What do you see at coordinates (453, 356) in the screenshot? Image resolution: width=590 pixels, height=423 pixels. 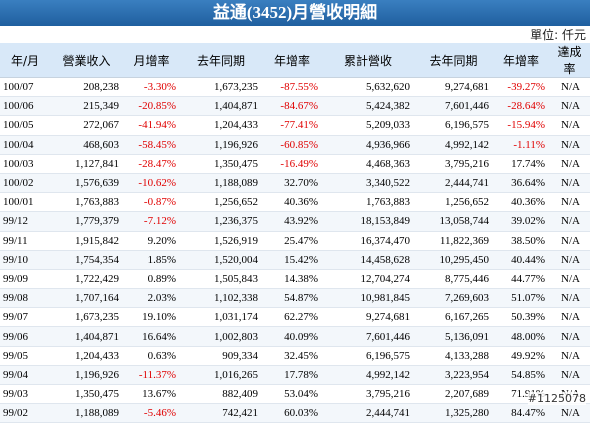 I see `table-cell: 4,133,288` at bounding box center [453, 356].